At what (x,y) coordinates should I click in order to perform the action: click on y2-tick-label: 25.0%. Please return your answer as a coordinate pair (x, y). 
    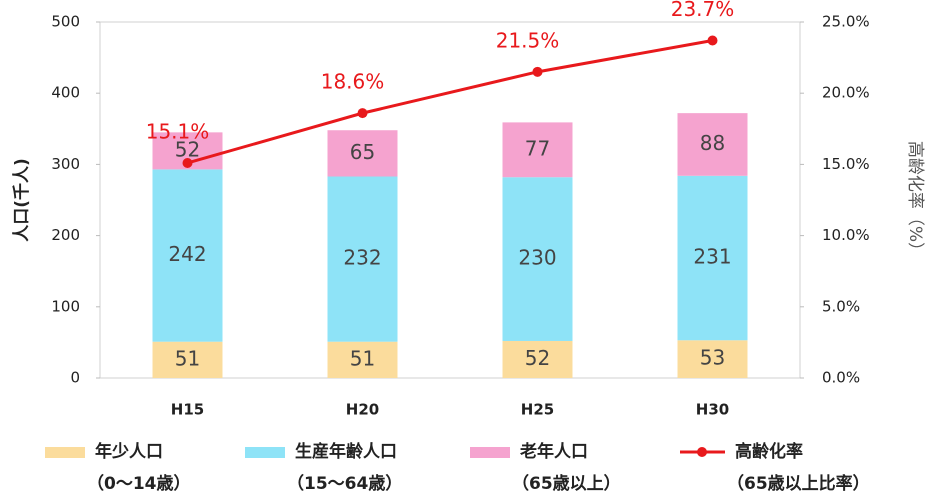
    Looking at the image, I should click on (846, 22).